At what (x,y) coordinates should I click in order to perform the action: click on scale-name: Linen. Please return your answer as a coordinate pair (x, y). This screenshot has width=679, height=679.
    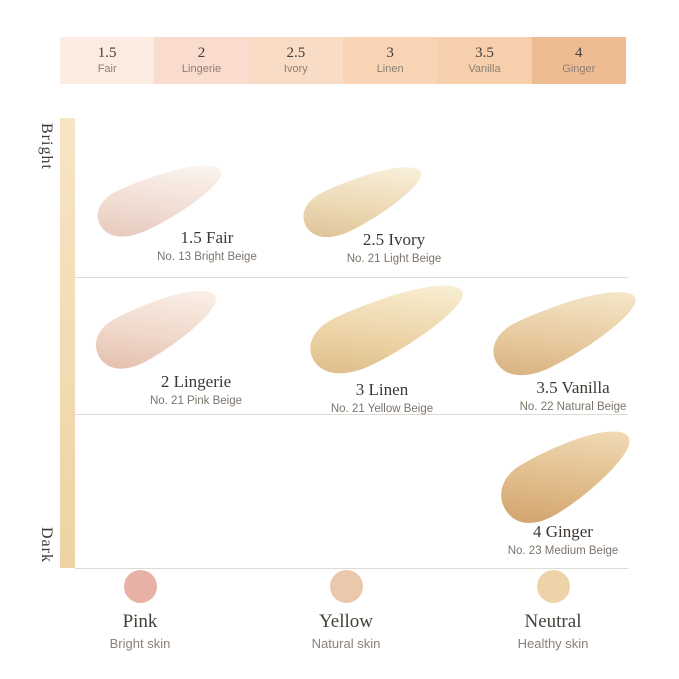
    Looking at the image, I should click on (390, 69).